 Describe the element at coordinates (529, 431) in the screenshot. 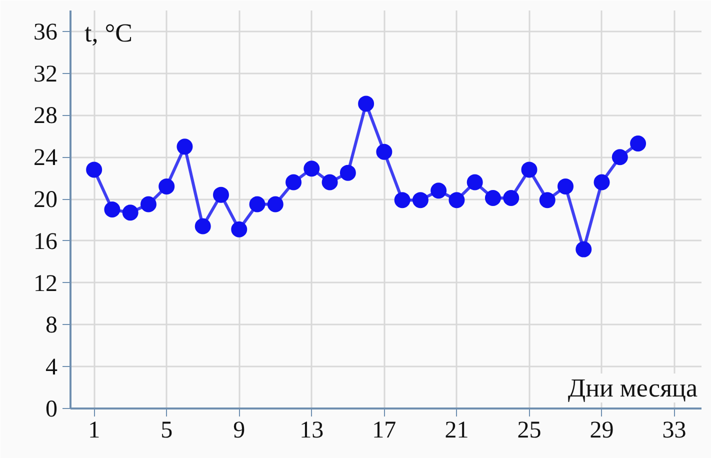

I see `x-tick-label: 25` at that location.